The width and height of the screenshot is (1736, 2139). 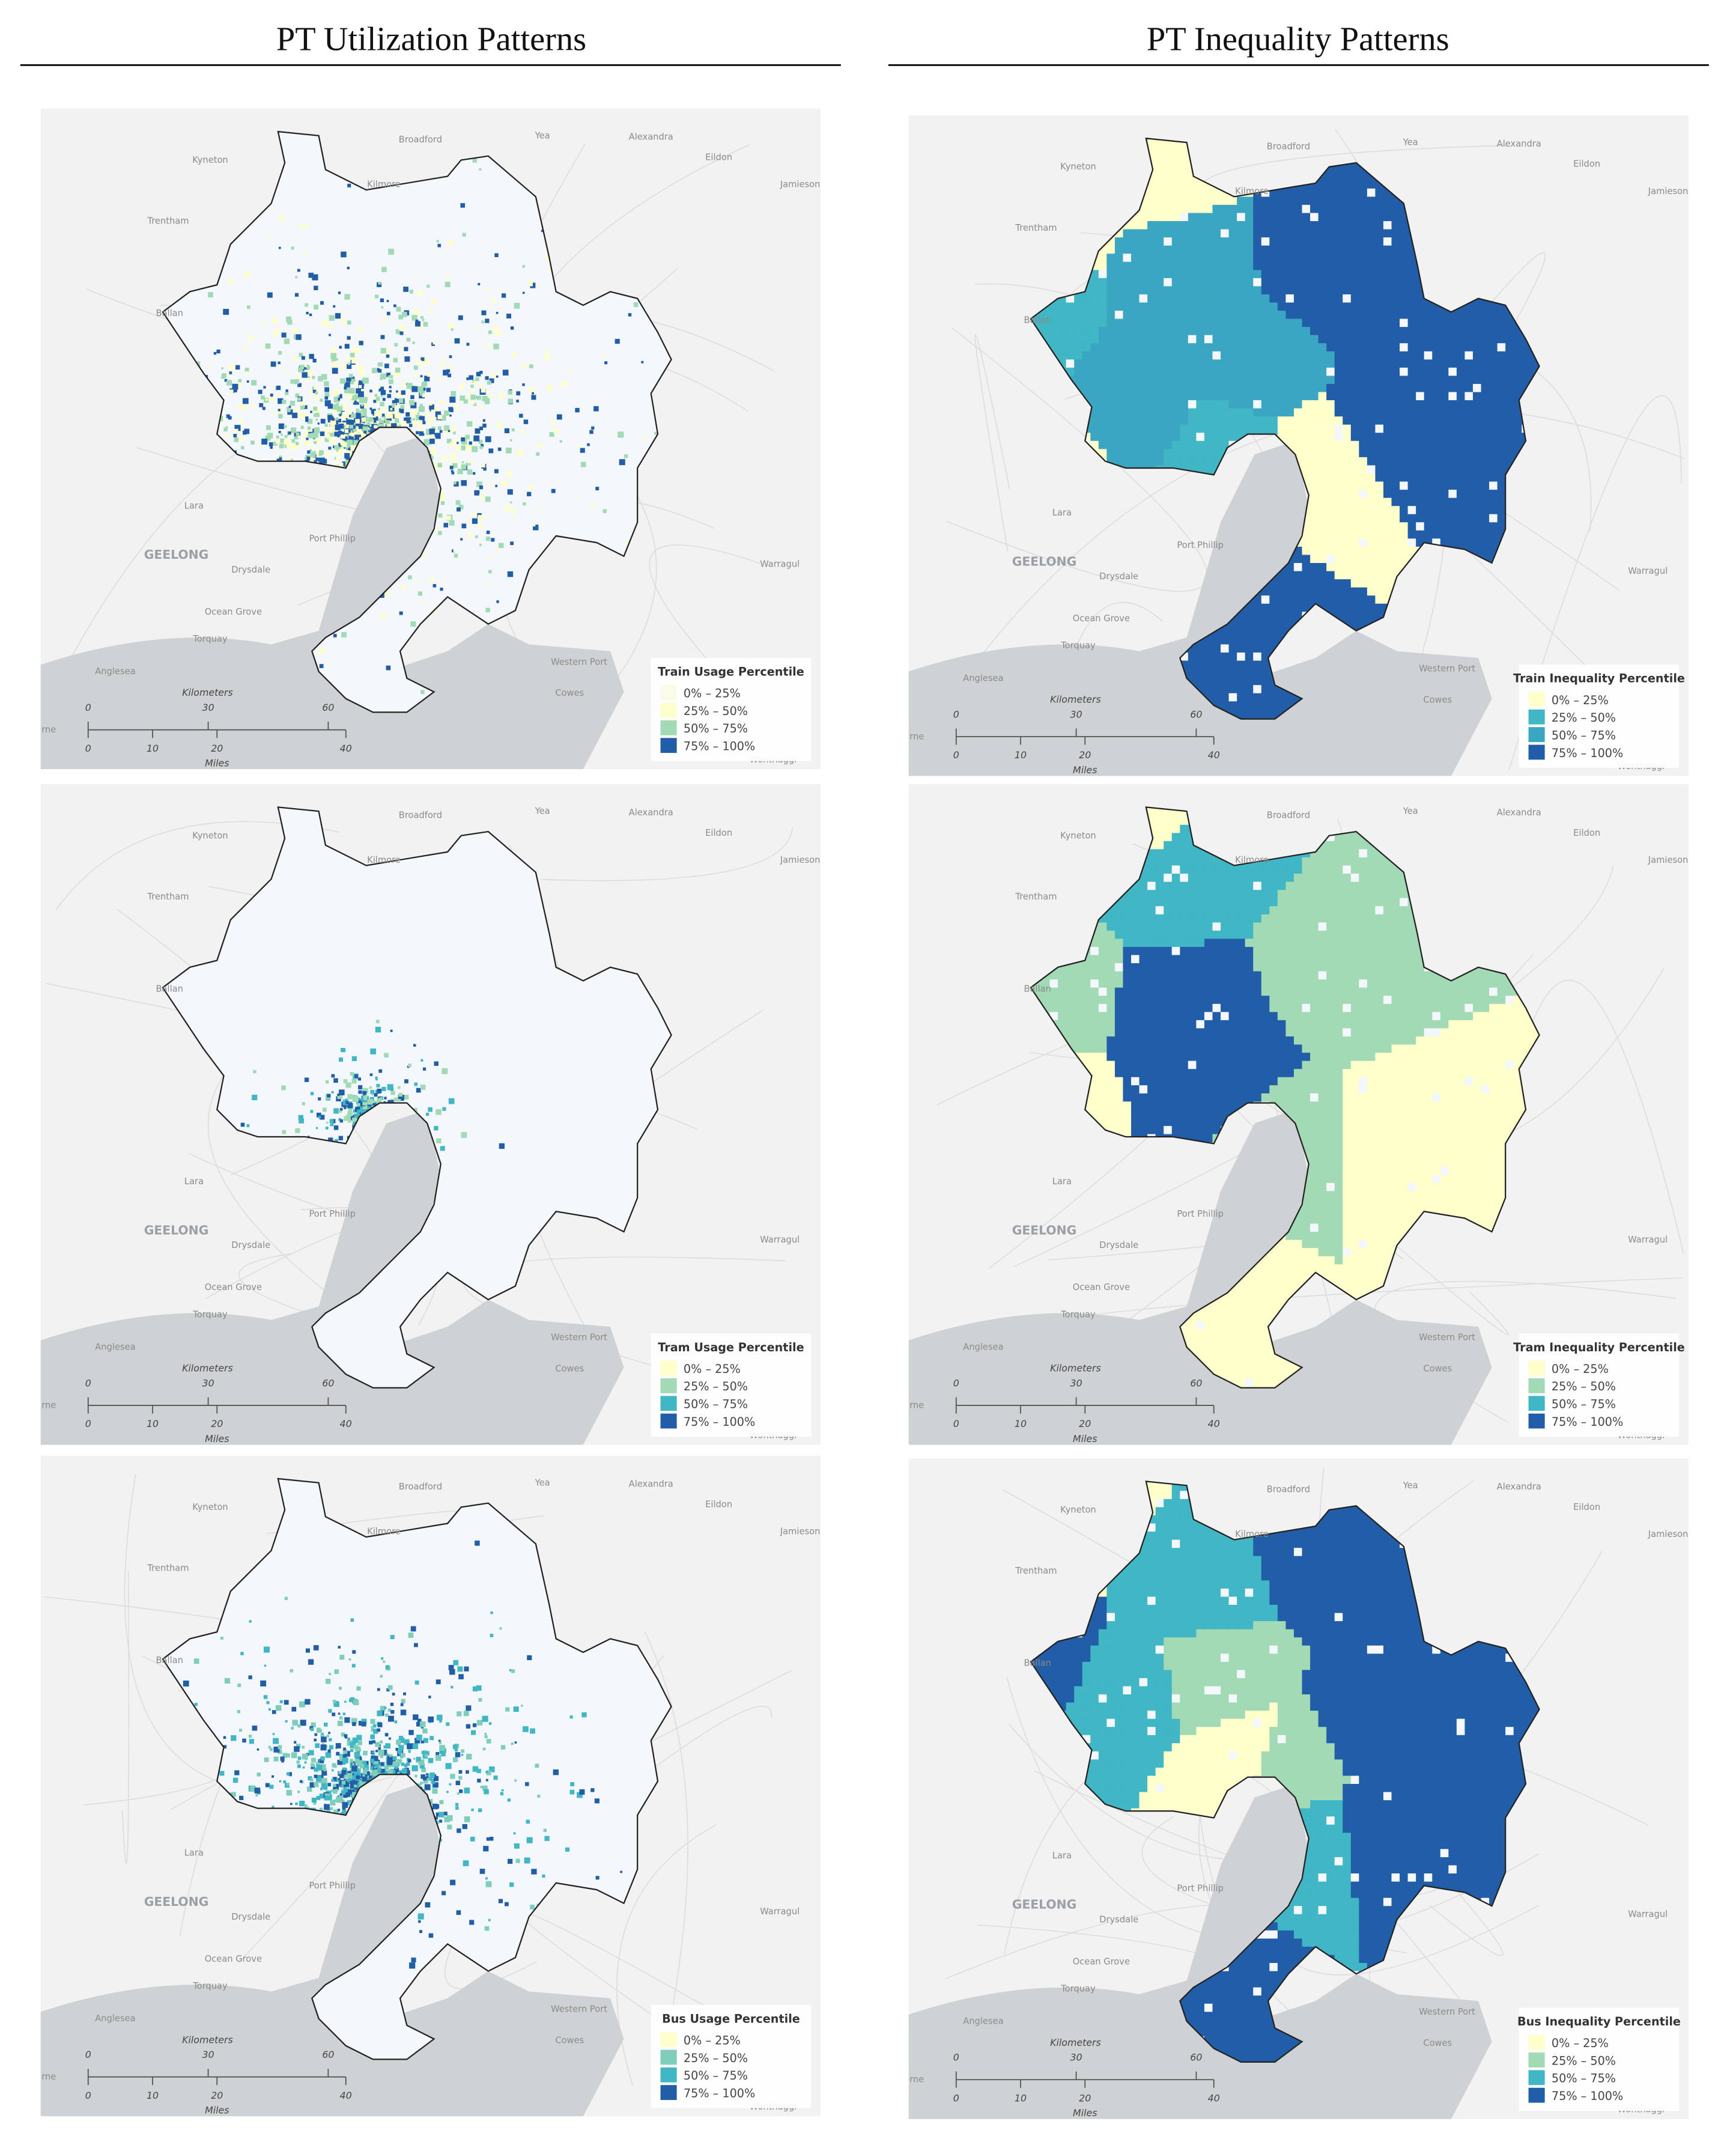 I want to click on place-label: Trentham, so click(x=168, y=897).